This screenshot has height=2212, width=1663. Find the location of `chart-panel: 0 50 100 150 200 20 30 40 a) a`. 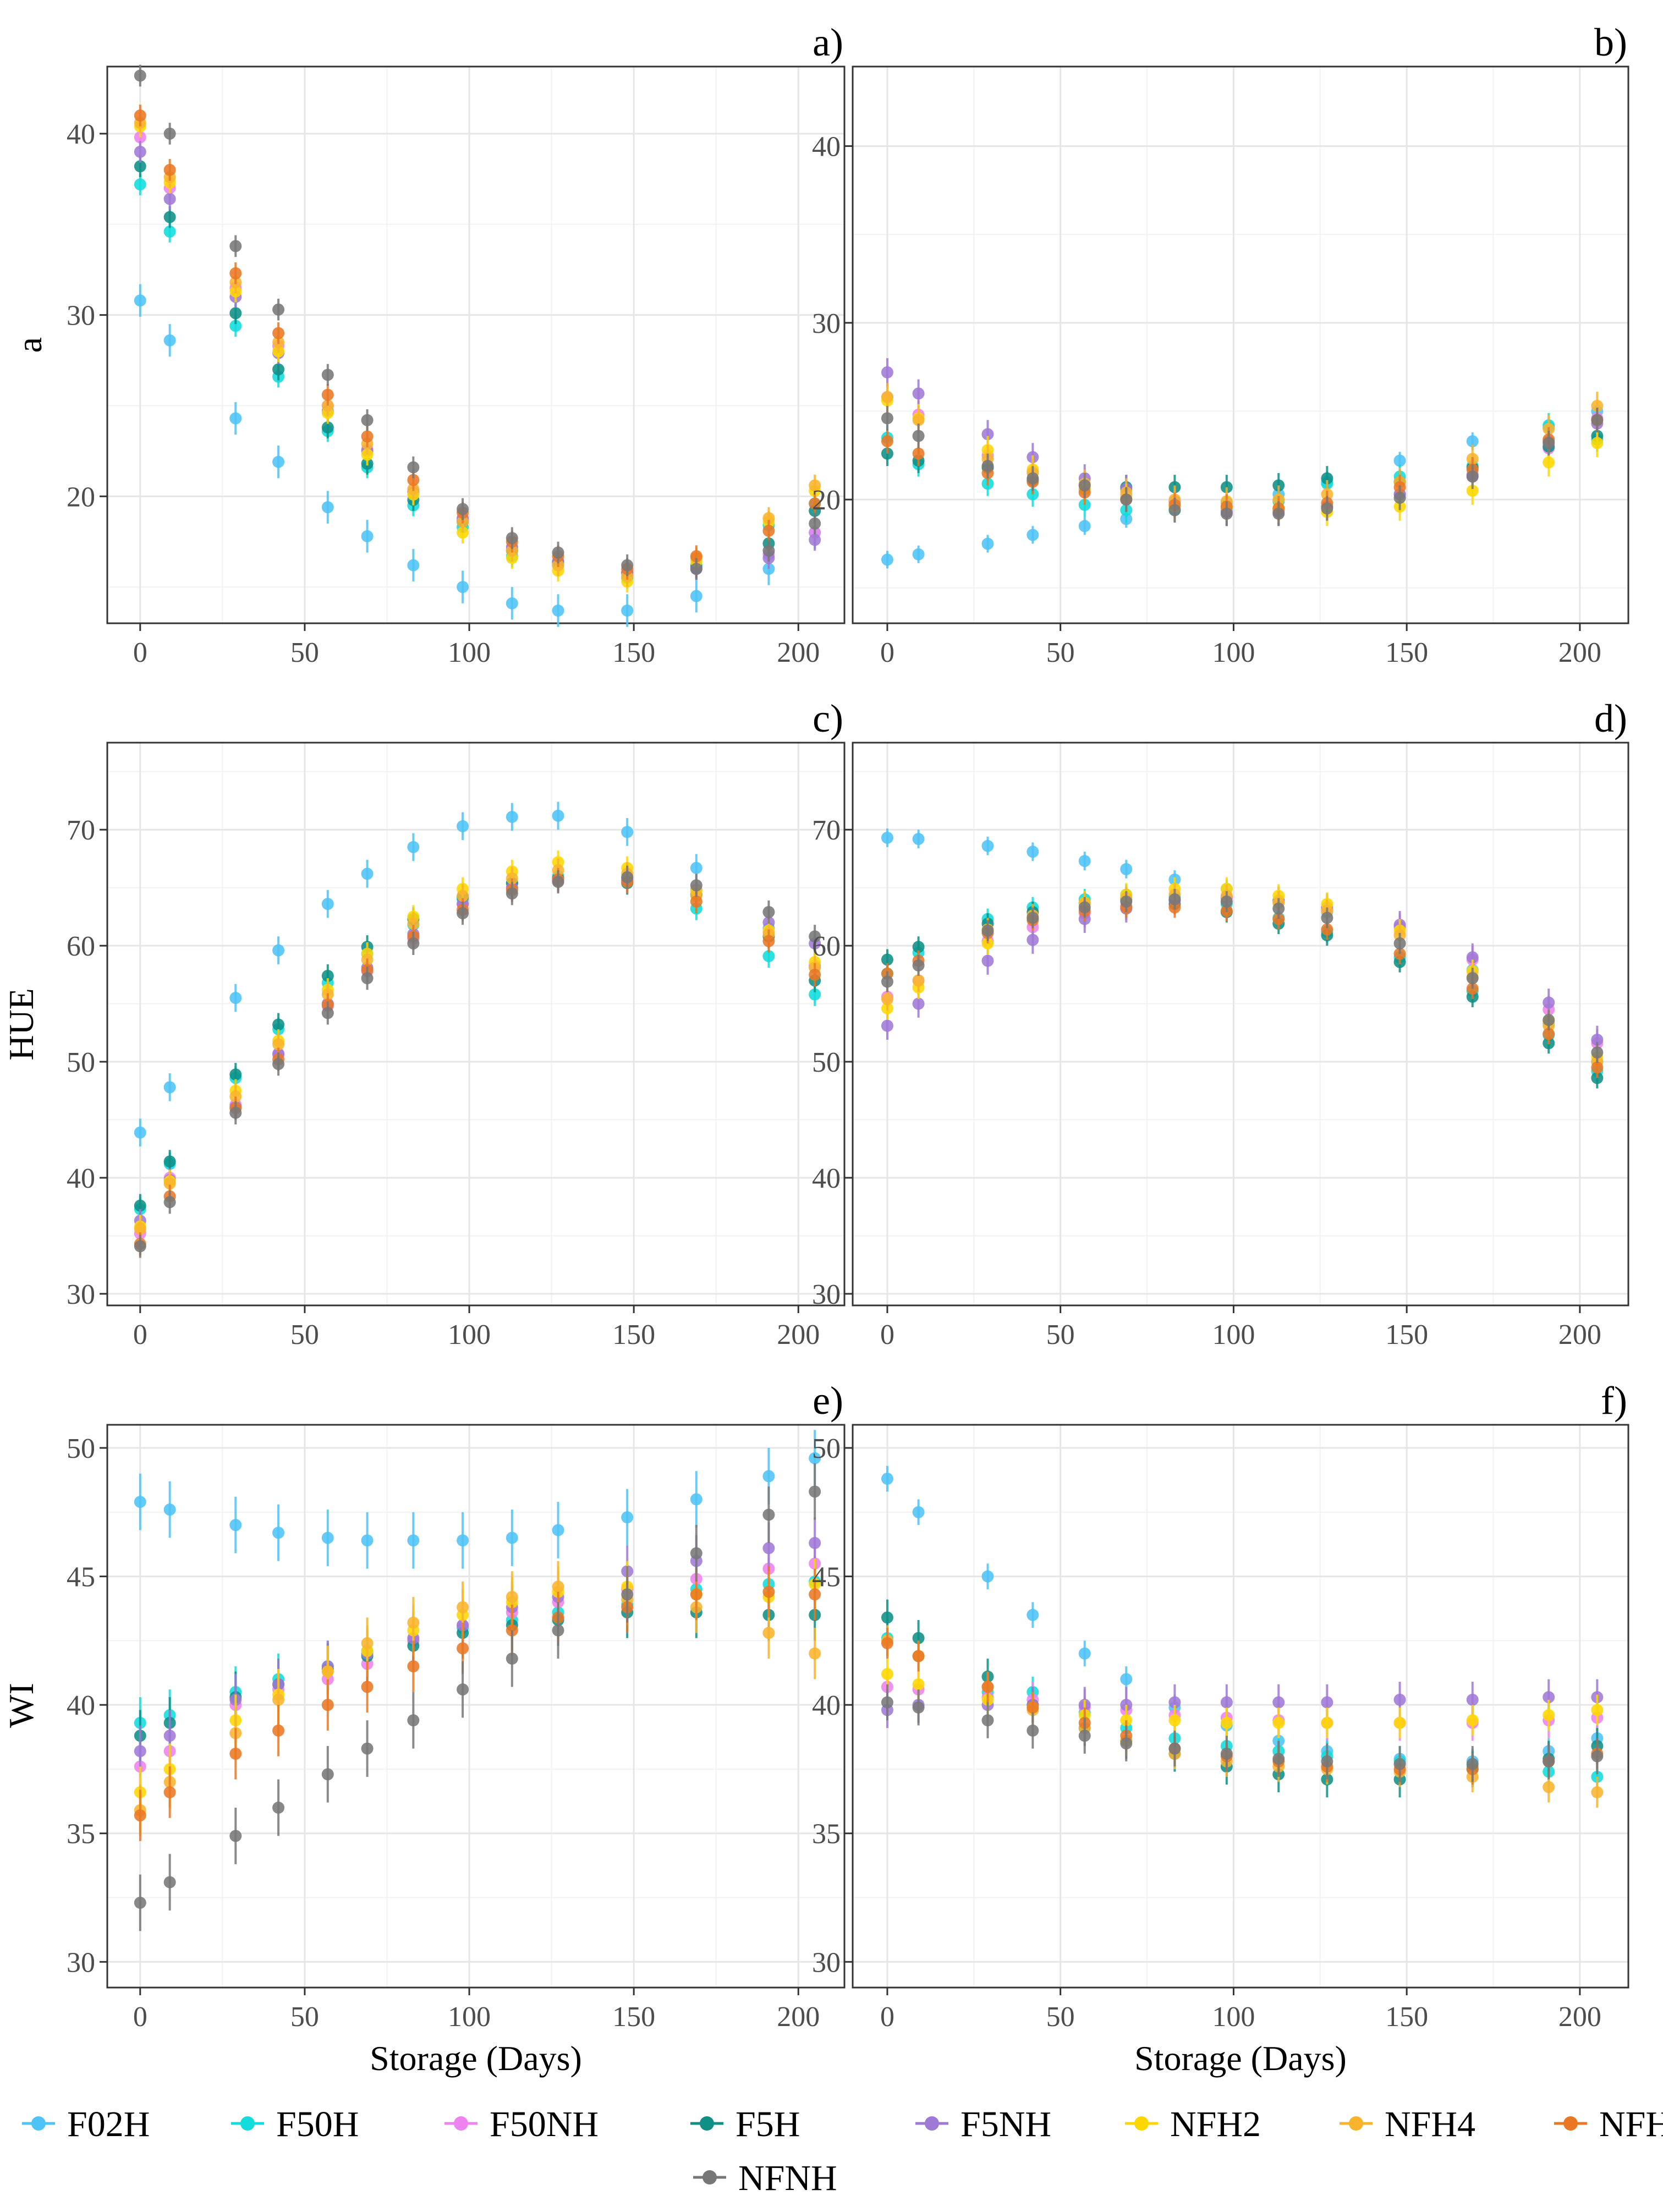

chart-panel: 0 50 100 150 200 20 30 40 a) a is located at coordinates (428, 344).